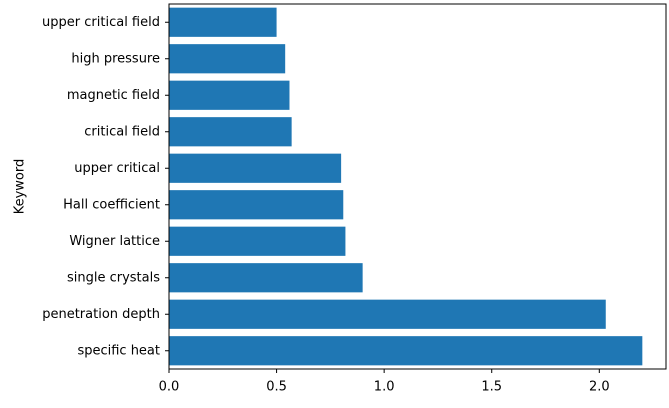 The height and width of the screenshot is (408, 669). Describe the element at coordinates (122, 131) in the screenshot. I see `y-tick-label: critical field` at that location.